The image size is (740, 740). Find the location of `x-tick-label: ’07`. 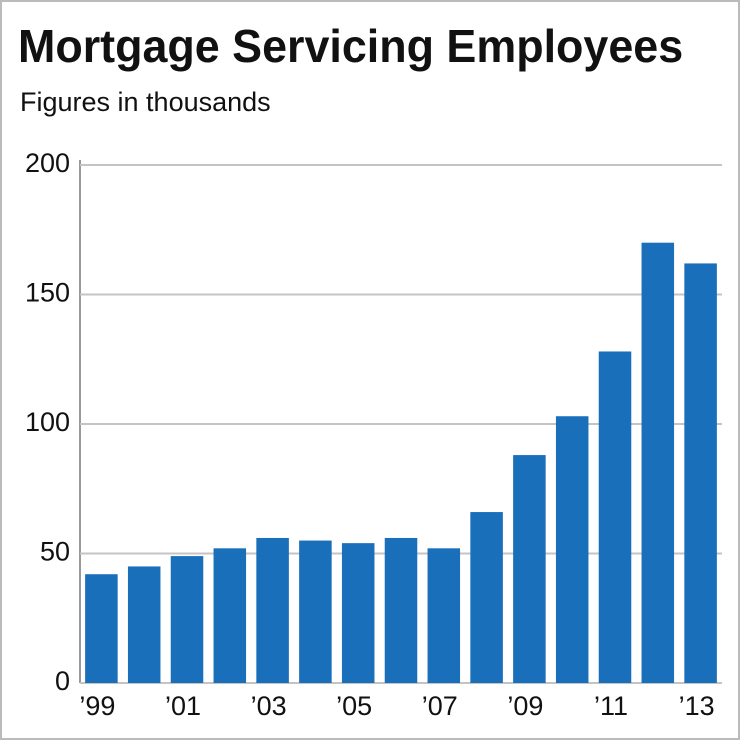

x-tick-label: ’07 is located at coordinates (440, 706).